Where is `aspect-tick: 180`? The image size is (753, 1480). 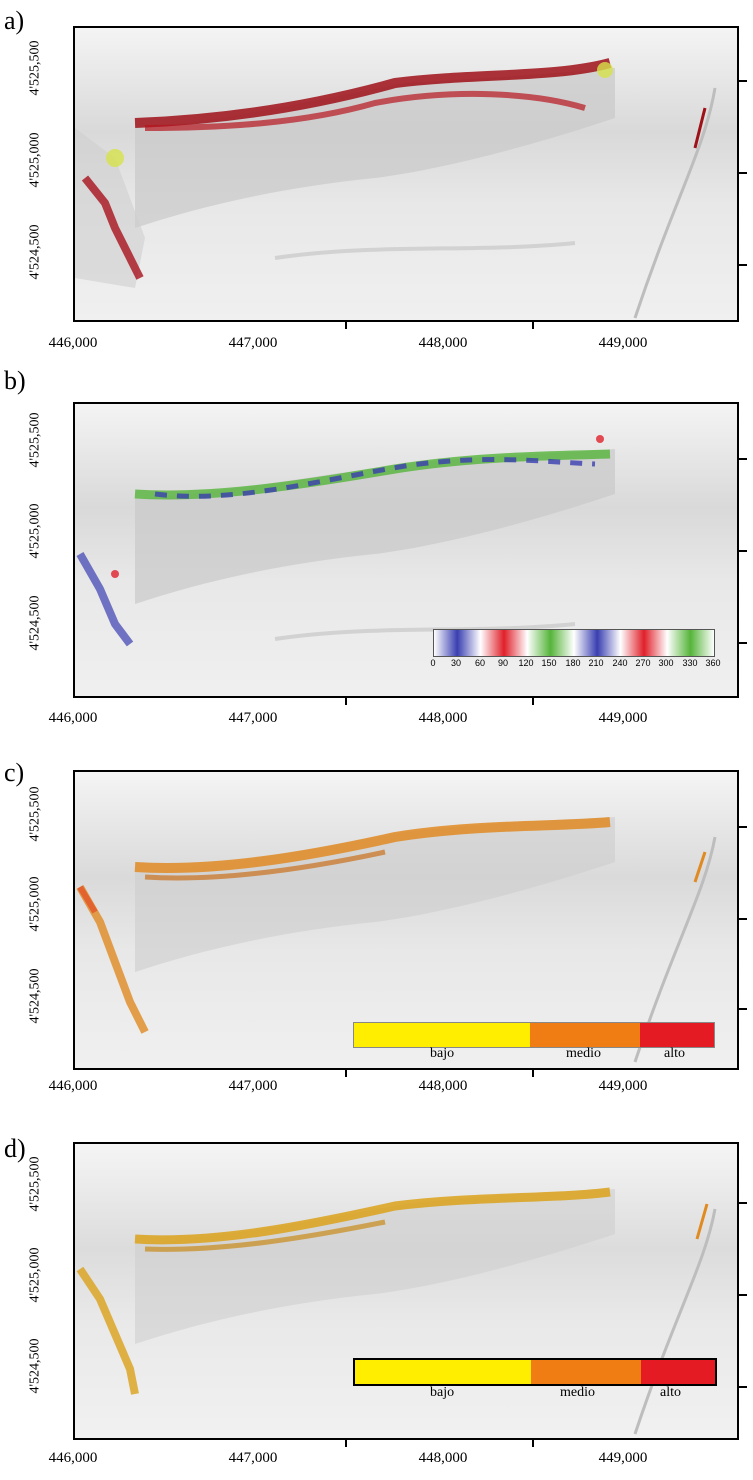 aspect-tick: 180 is located at coordinates (573, 663).